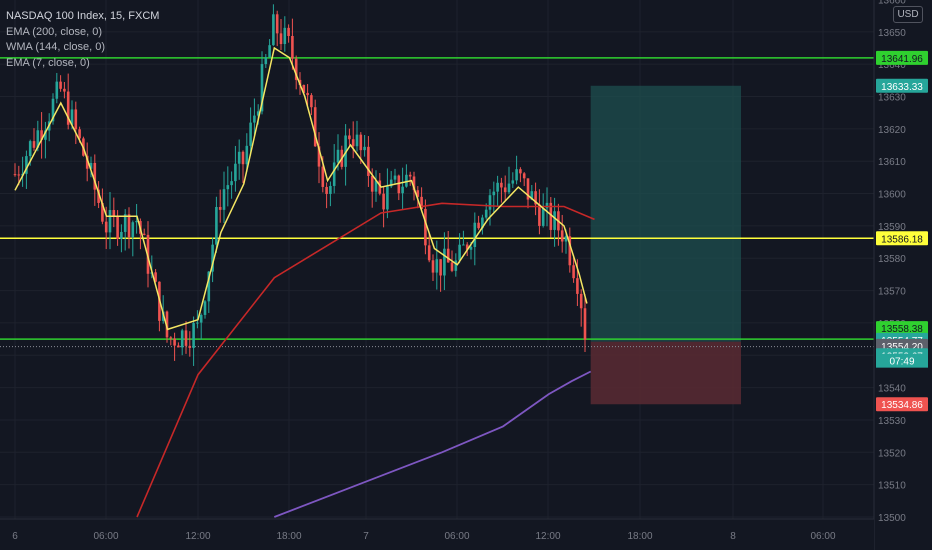 This screenshot has height=550, width=932. I want to click on price-tick-label: 13530, so click(892, 421).